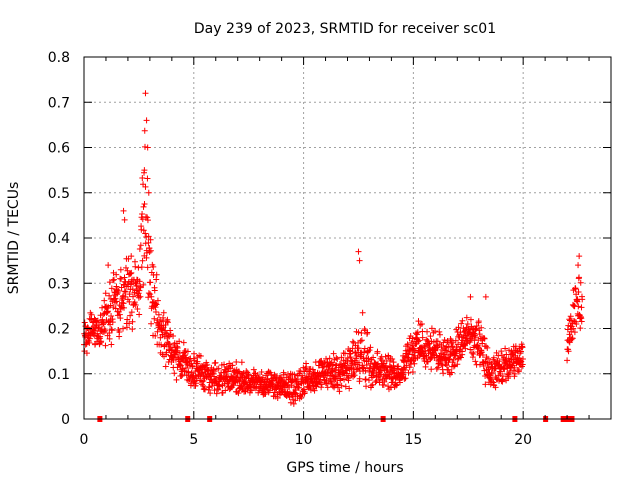  What do you see at coordinates (304, 440) in the screenshot?
I see `x-tick-label: 10` at bounding box center [304, 440].